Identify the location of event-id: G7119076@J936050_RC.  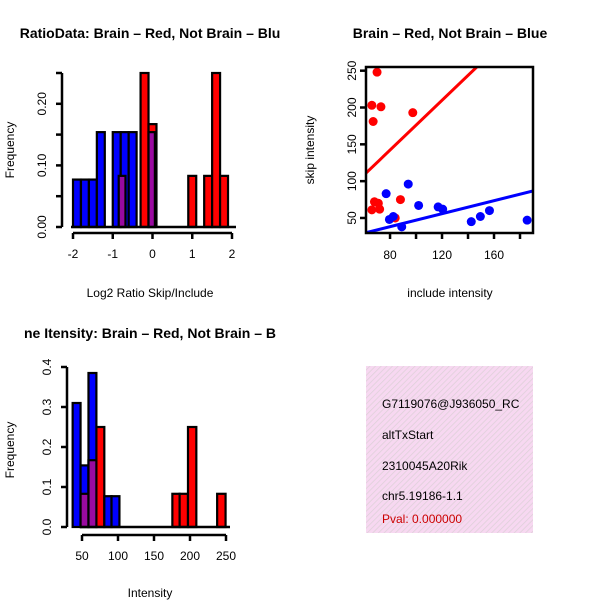
(451, 404).